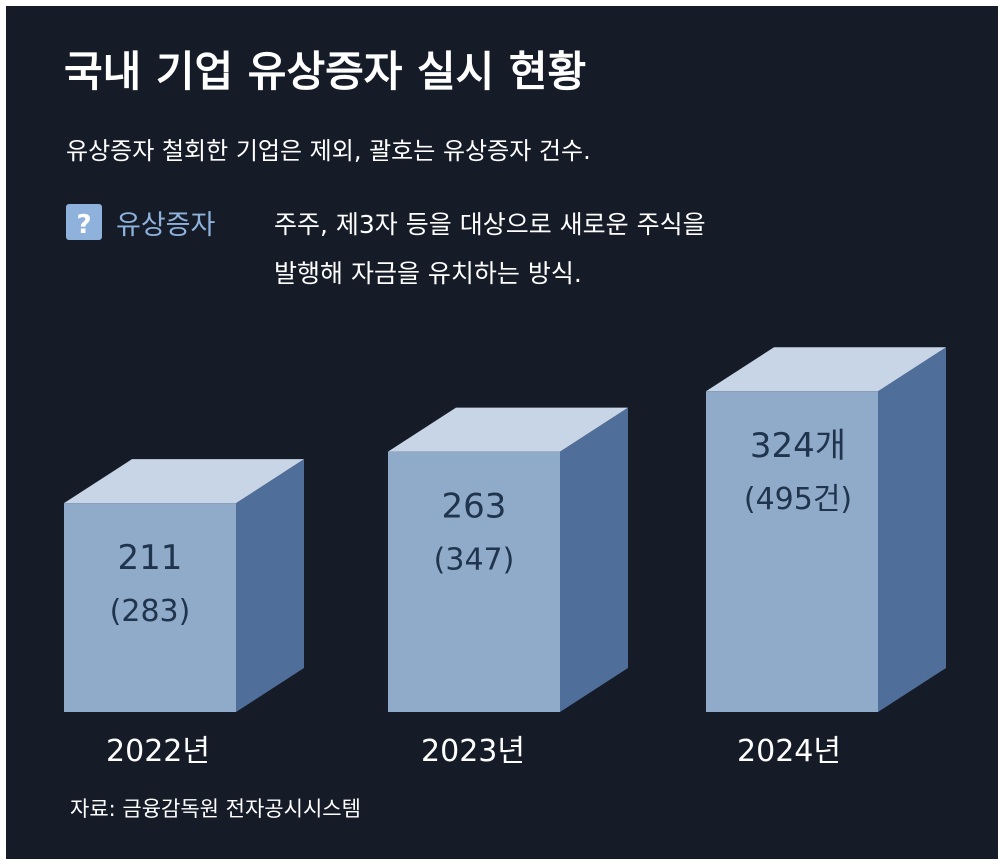 The height and width of the screenshot is (865, 1005). What do you see at coordinates (473, 751) in the screenshot?
I see `x-tick-label: 2023년` at bounding box center [473, 751].